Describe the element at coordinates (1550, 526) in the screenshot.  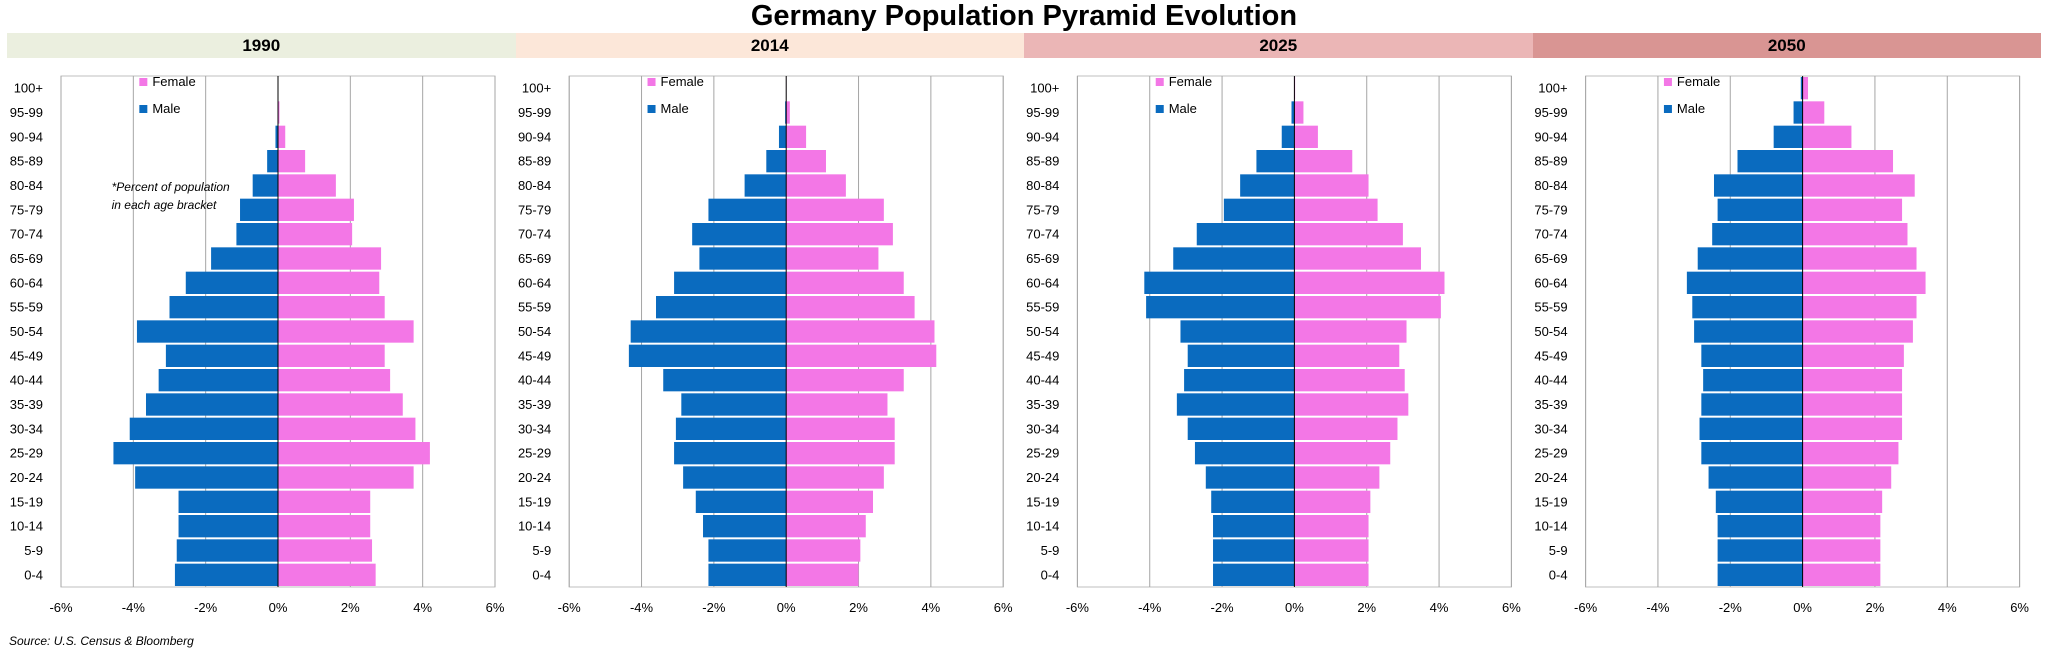
I see `age-label: 10-14` at that location.